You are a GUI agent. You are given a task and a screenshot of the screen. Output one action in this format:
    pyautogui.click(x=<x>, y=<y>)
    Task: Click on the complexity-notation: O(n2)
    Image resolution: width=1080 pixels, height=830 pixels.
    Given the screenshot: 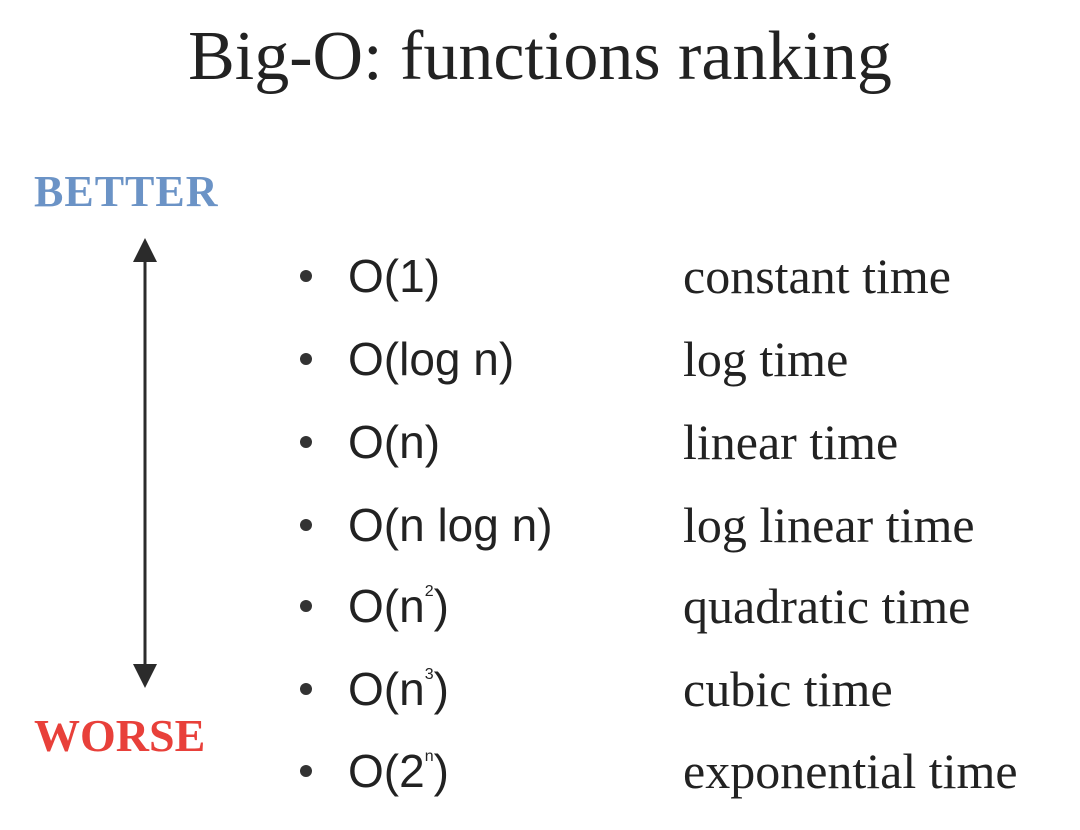 What is the action you would take?
    pyautogui.click(x=398, y=606)
    